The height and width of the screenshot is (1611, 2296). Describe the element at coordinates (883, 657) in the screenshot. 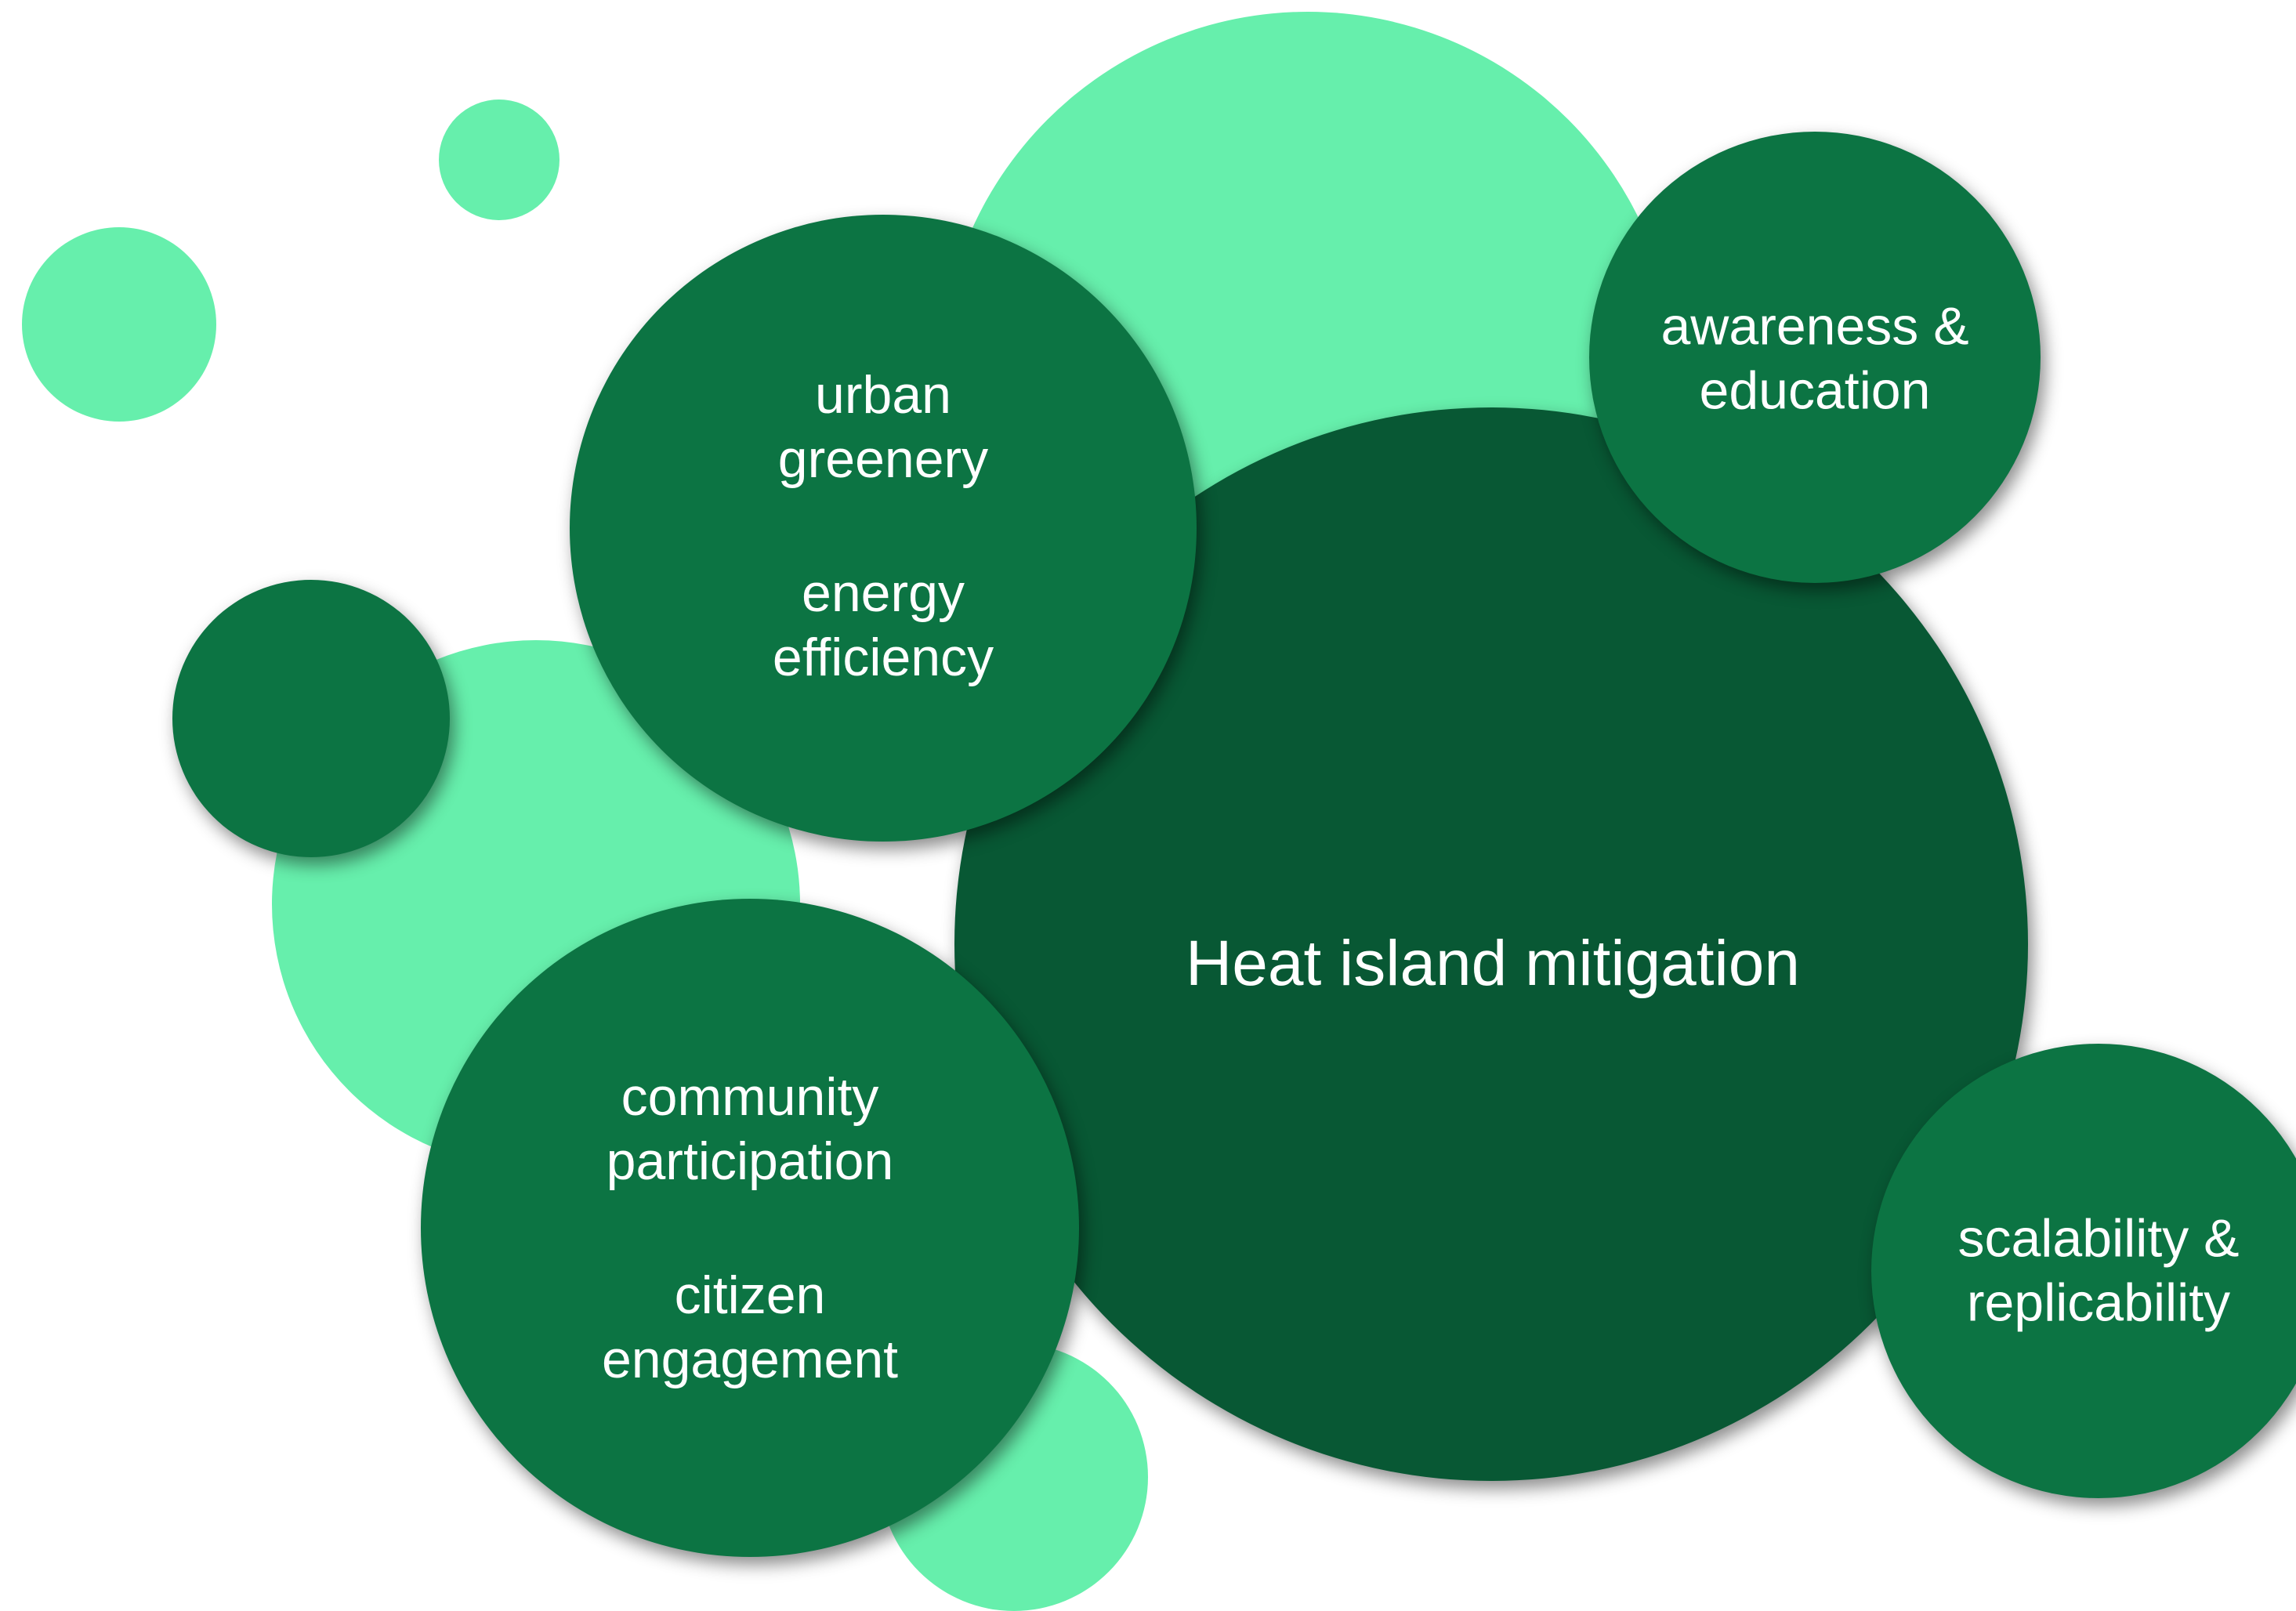

I see `greenery-line-4: efficiency` at that location.